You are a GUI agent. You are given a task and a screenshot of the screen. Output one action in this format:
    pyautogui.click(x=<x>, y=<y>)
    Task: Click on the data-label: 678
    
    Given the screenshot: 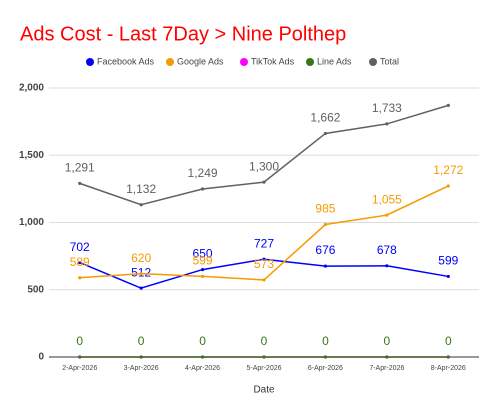 What is the action you would take?
    pyautogui.click(x=387, y=250)
    